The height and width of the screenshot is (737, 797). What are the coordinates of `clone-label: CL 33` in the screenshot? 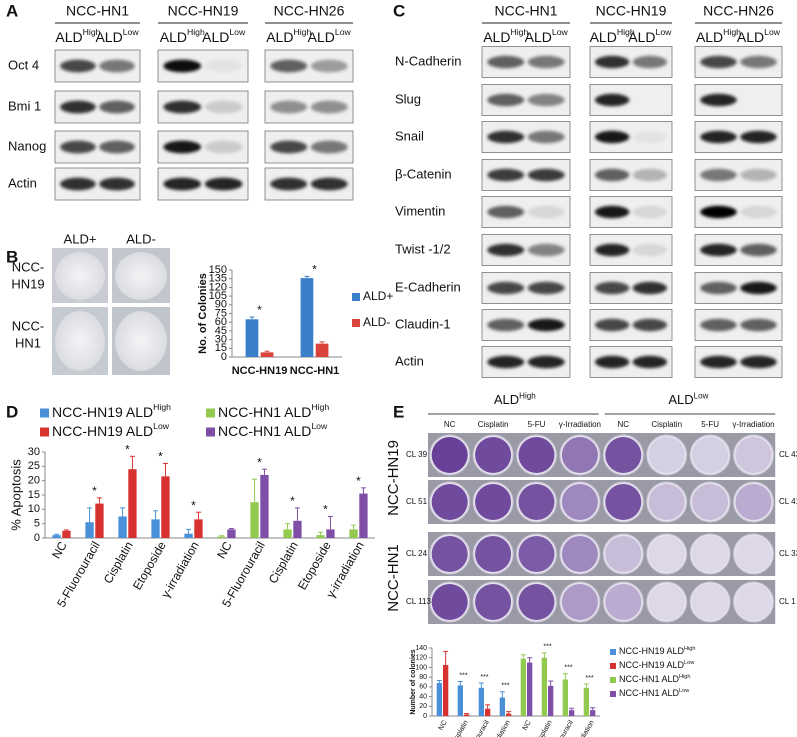 It's located at (788, 553).